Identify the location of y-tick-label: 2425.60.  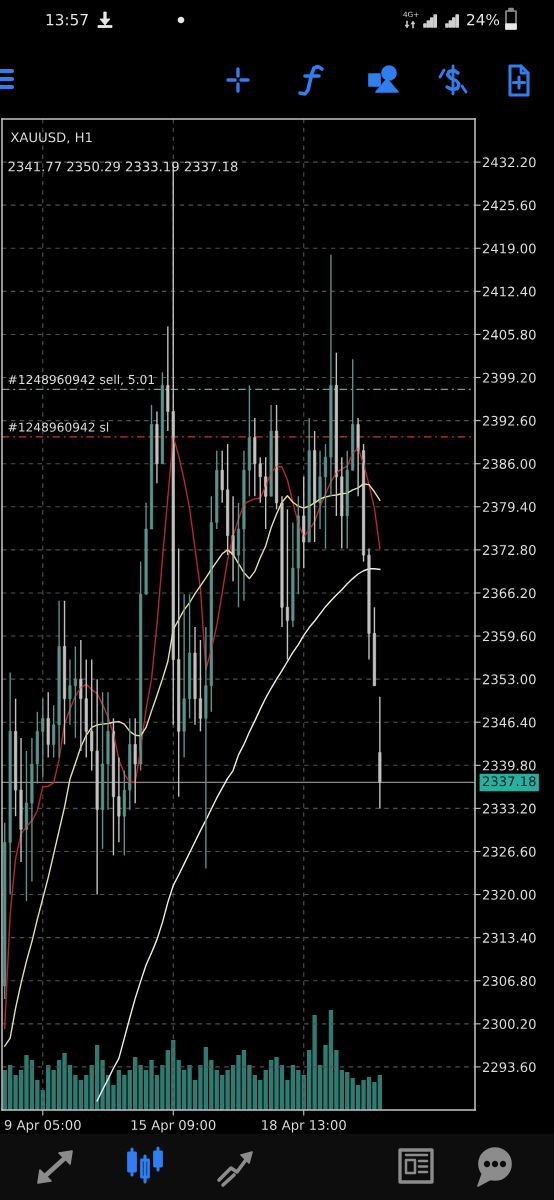
(509, 205).